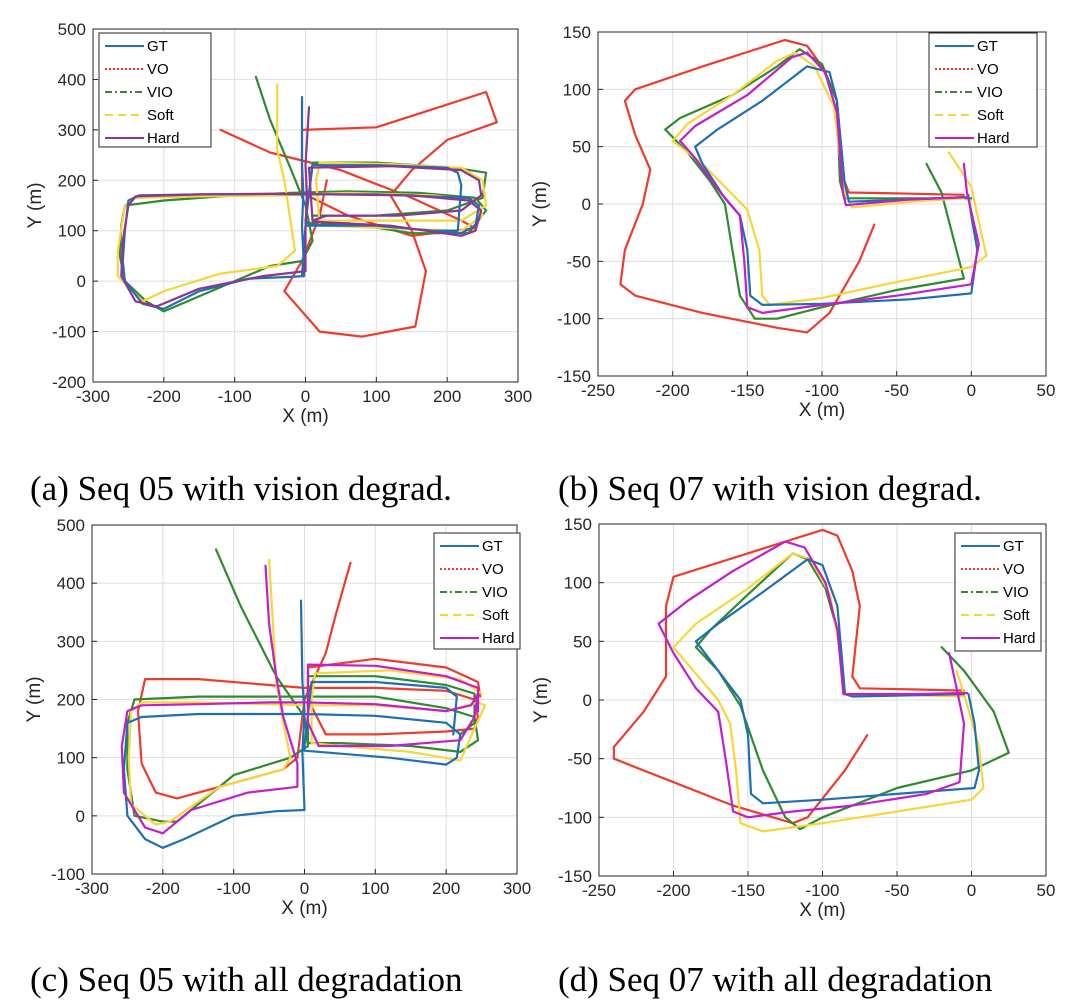  I want to click on y-tick-label: 300, so click(71, 641).